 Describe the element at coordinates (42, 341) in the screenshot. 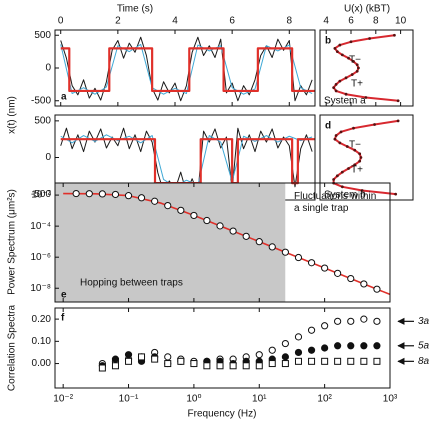

I see `y-tick-label: 0.10` at that location.